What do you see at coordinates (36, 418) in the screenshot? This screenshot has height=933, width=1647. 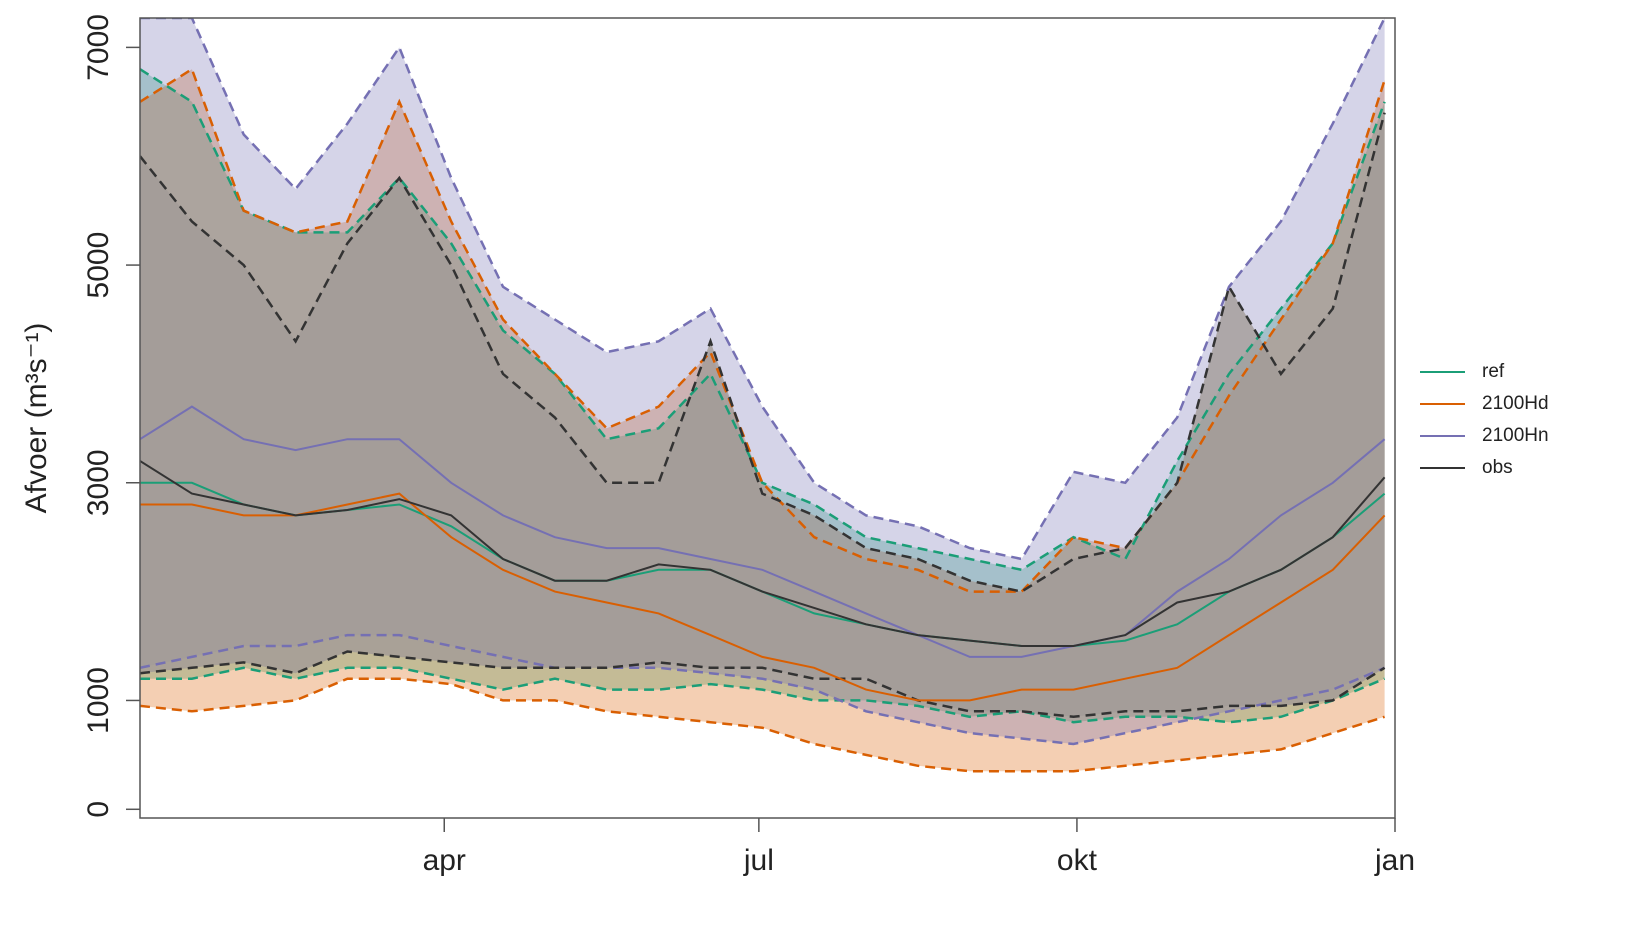 I see `y-axis-label: Afvoer (m³s⁻¹)` at bounding box center [36, 418].